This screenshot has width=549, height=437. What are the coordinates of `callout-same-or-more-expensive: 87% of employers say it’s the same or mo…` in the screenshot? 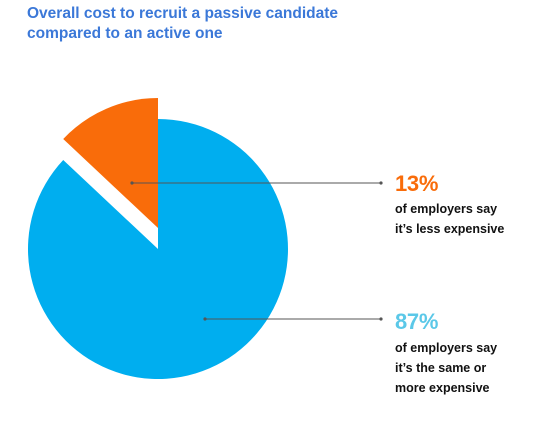 It's located at (470, 354).